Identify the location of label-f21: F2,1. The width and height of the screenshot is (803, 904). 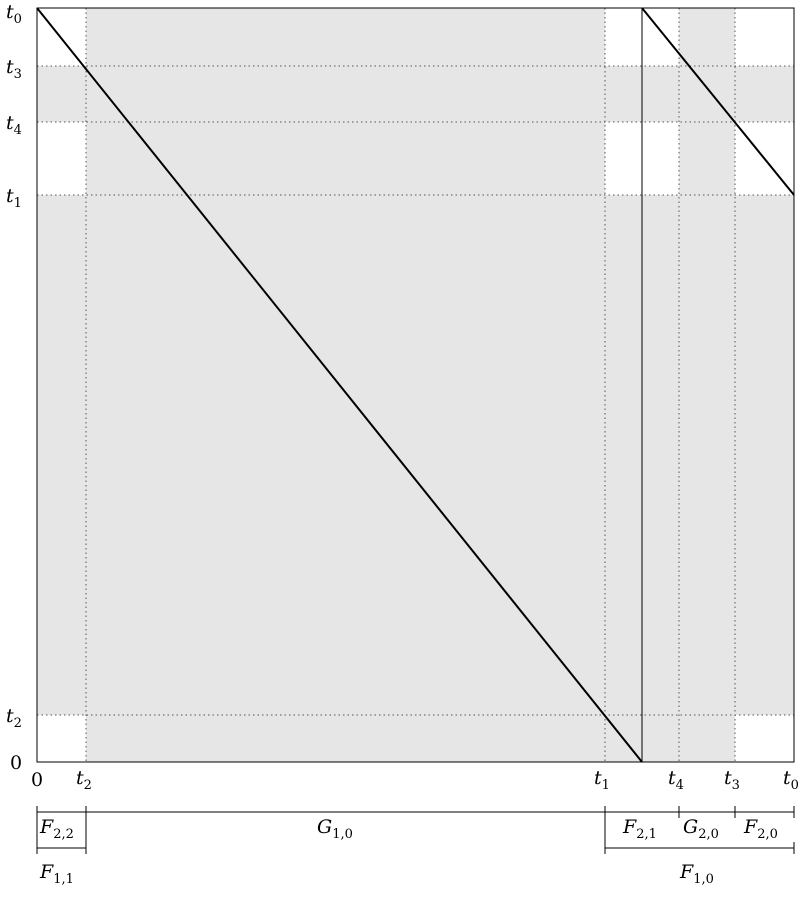
(639, 829).